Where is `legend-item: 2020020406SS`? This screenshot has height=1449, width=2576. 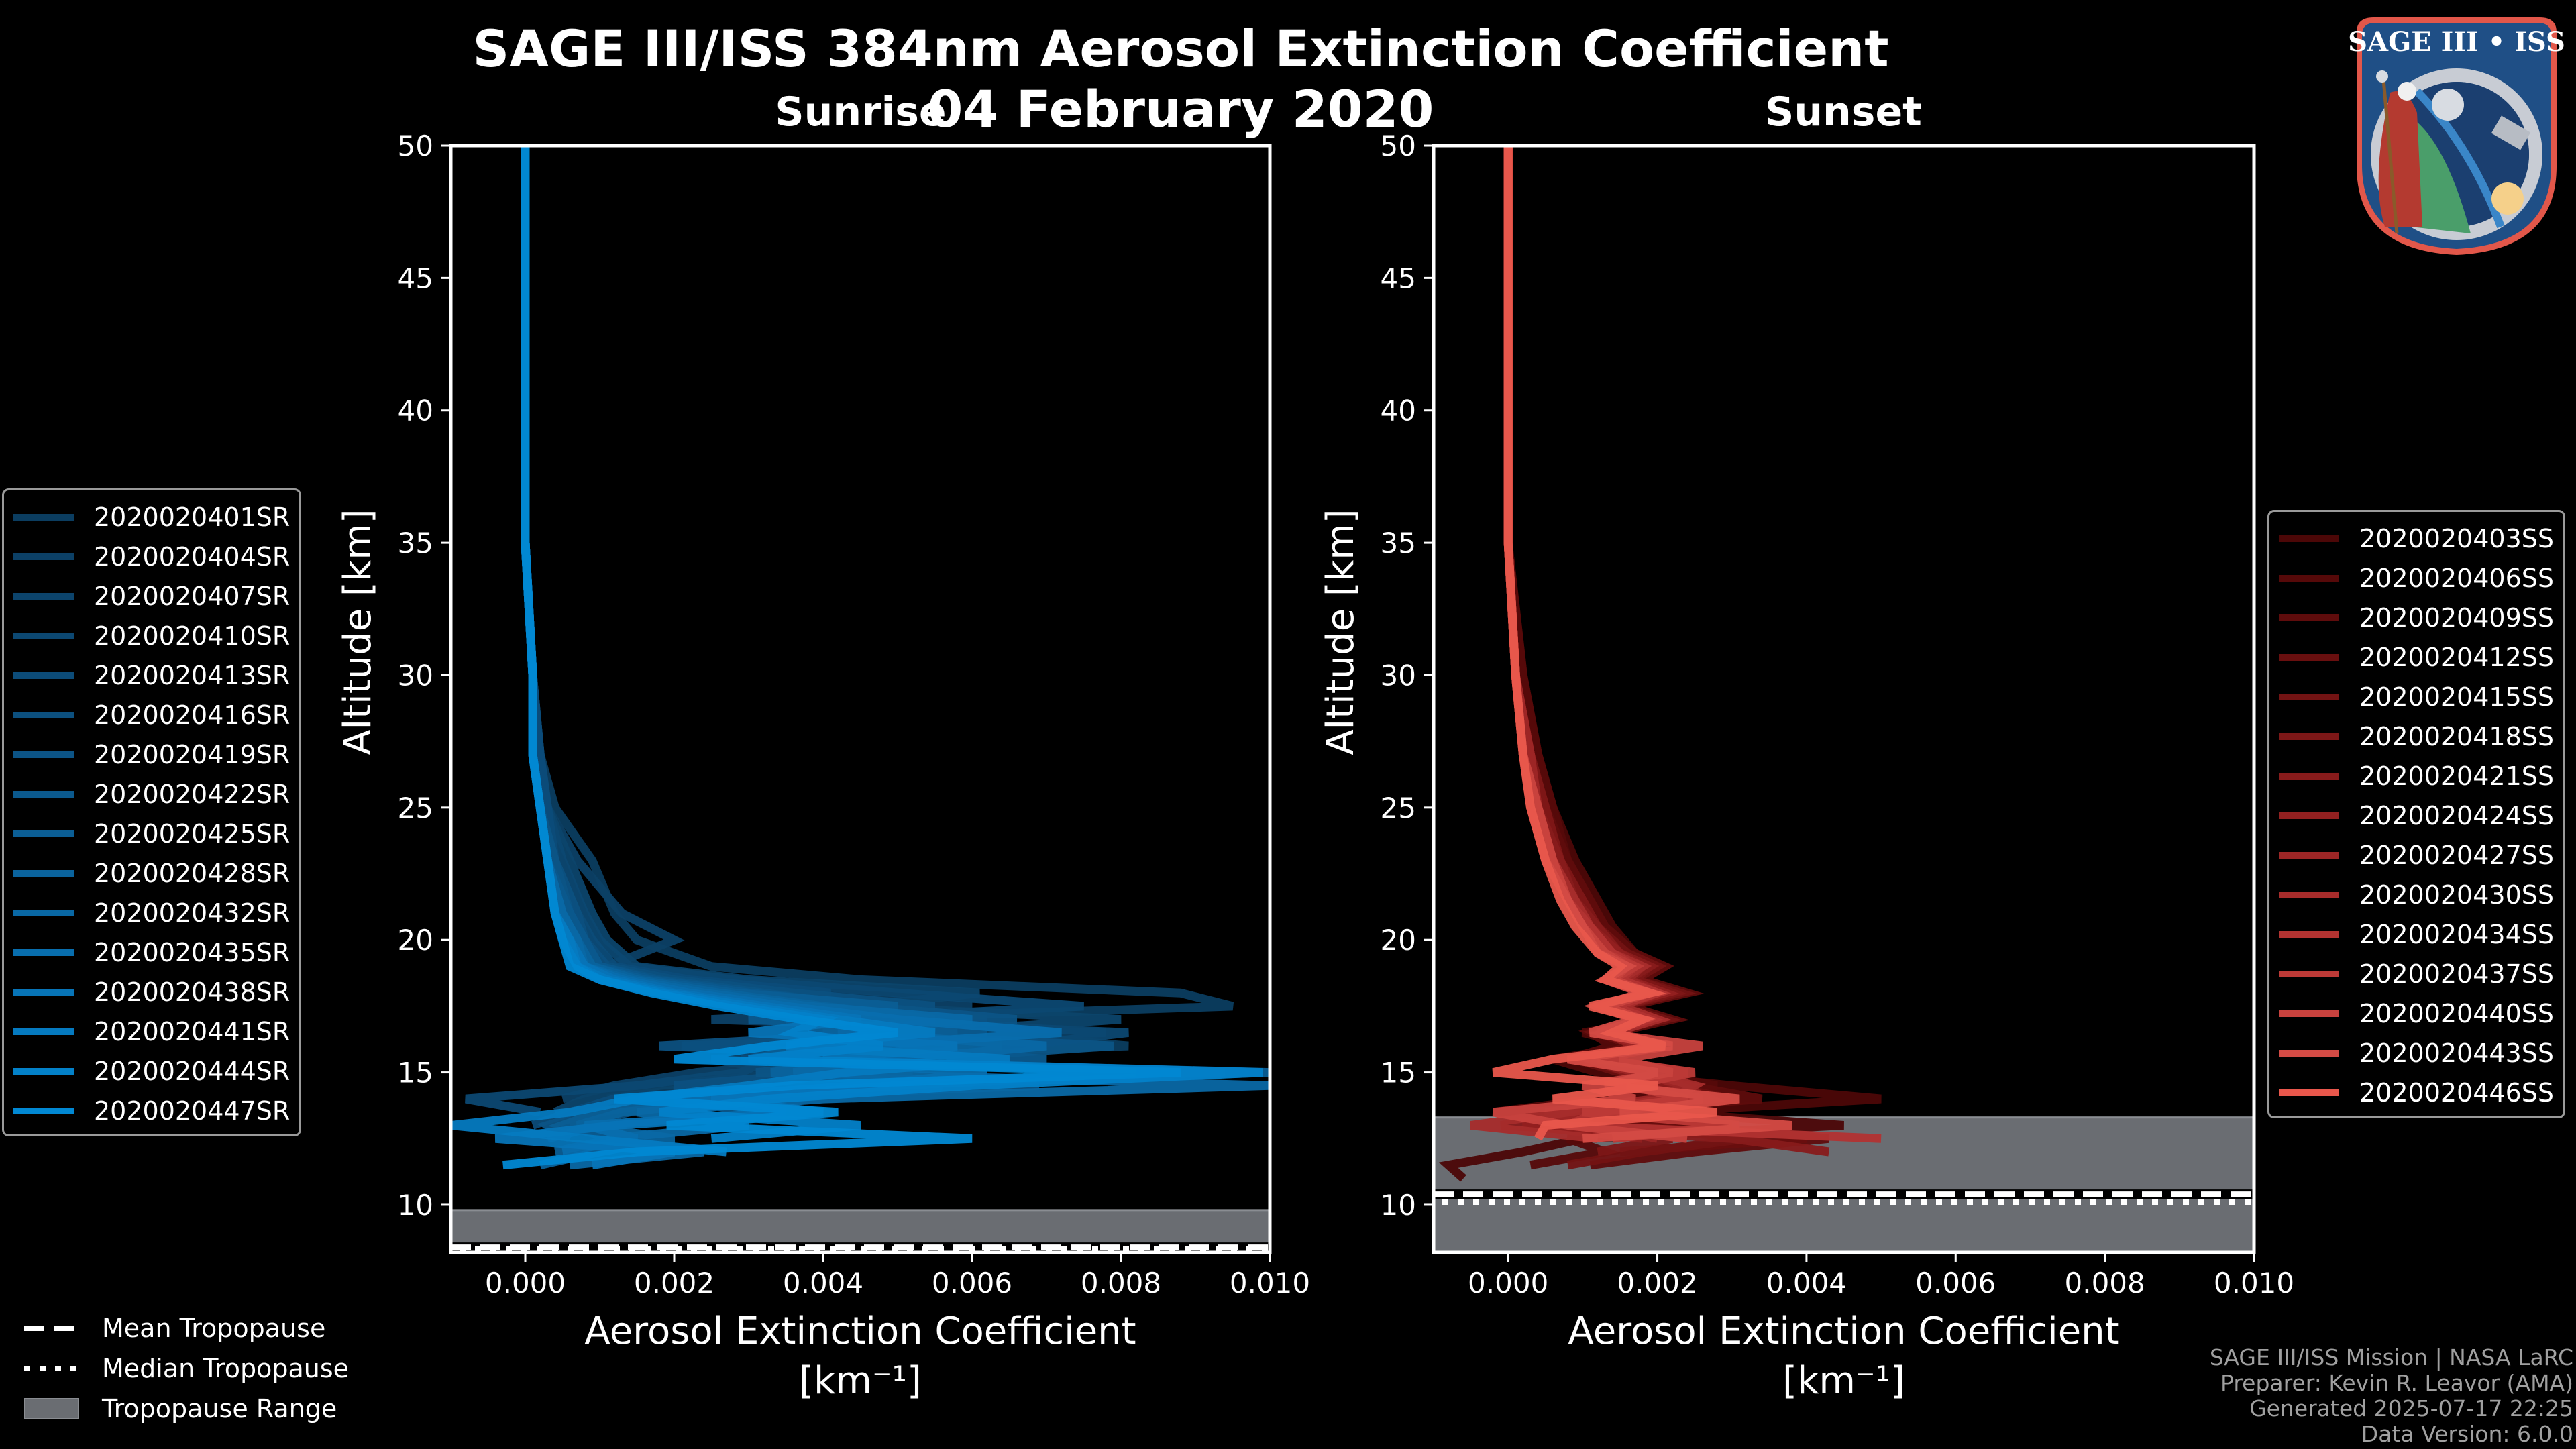
legend-item: 2020020406SS is located at coordinates (2416, 578).